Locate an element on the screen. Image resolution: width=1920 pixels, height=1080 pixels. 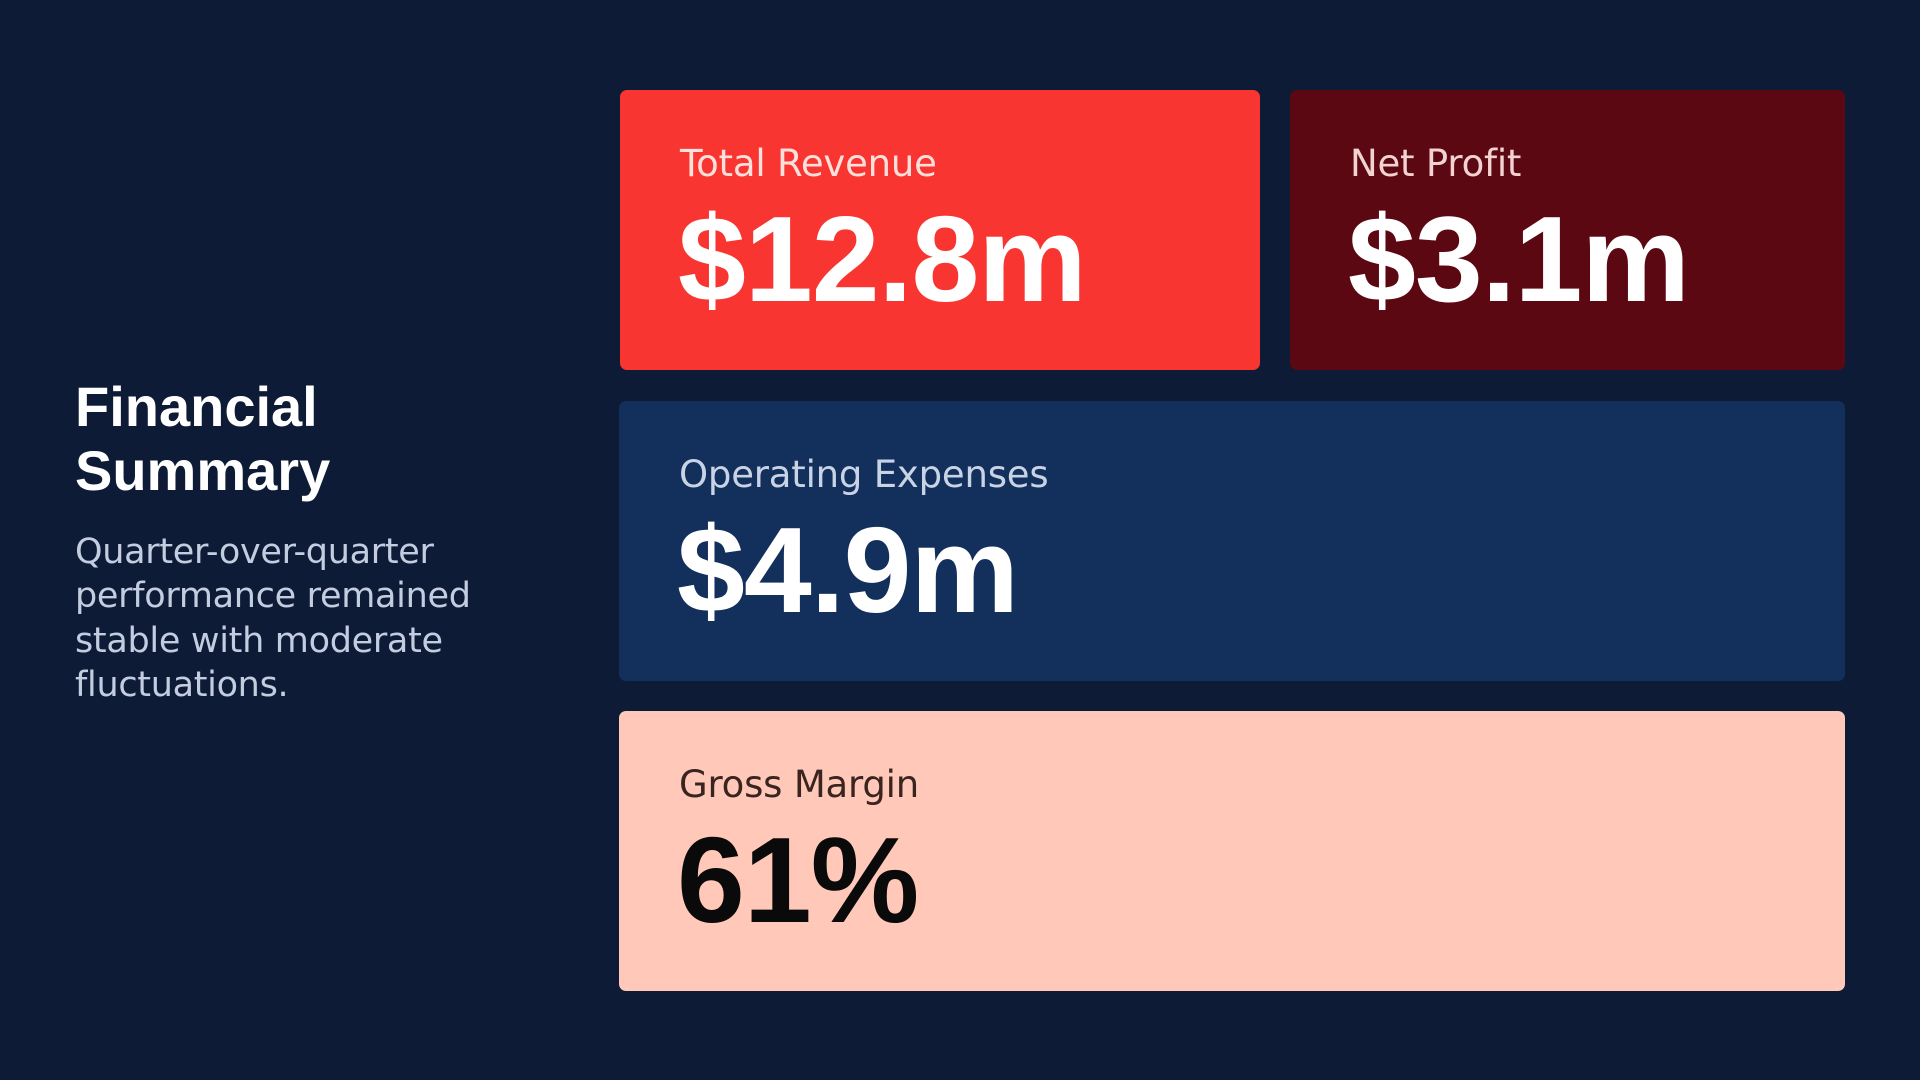
page-title-line1: Financial is located at coordinates (196, 406).